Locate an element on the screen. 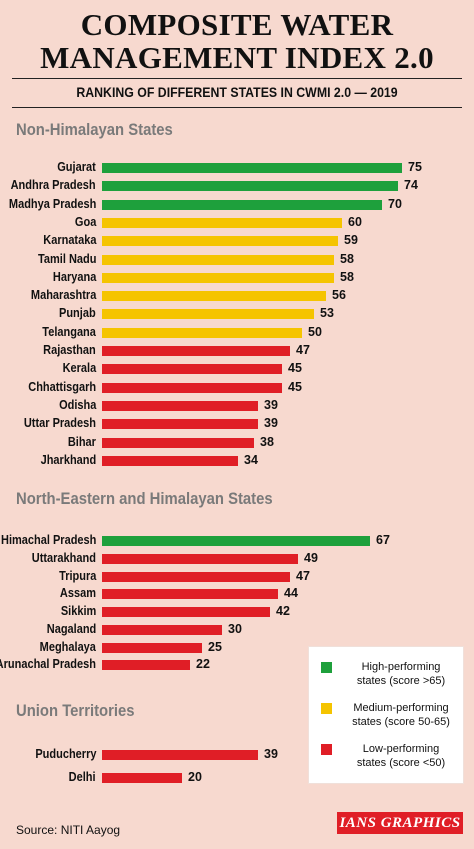 The height and width of the screenshot is (849, 474). bar-meghalaya is located at coordinates (152, 647).